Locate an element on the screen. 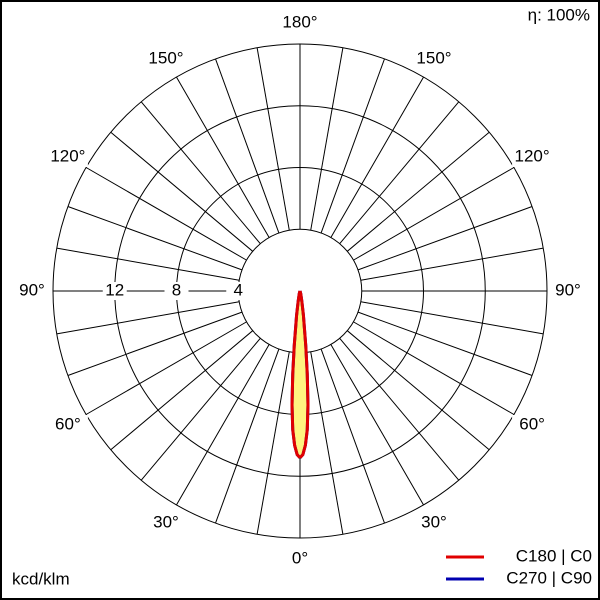 The height and width of the screenshot is (600, 600). beam-curve is located at coordinates (296, 374).